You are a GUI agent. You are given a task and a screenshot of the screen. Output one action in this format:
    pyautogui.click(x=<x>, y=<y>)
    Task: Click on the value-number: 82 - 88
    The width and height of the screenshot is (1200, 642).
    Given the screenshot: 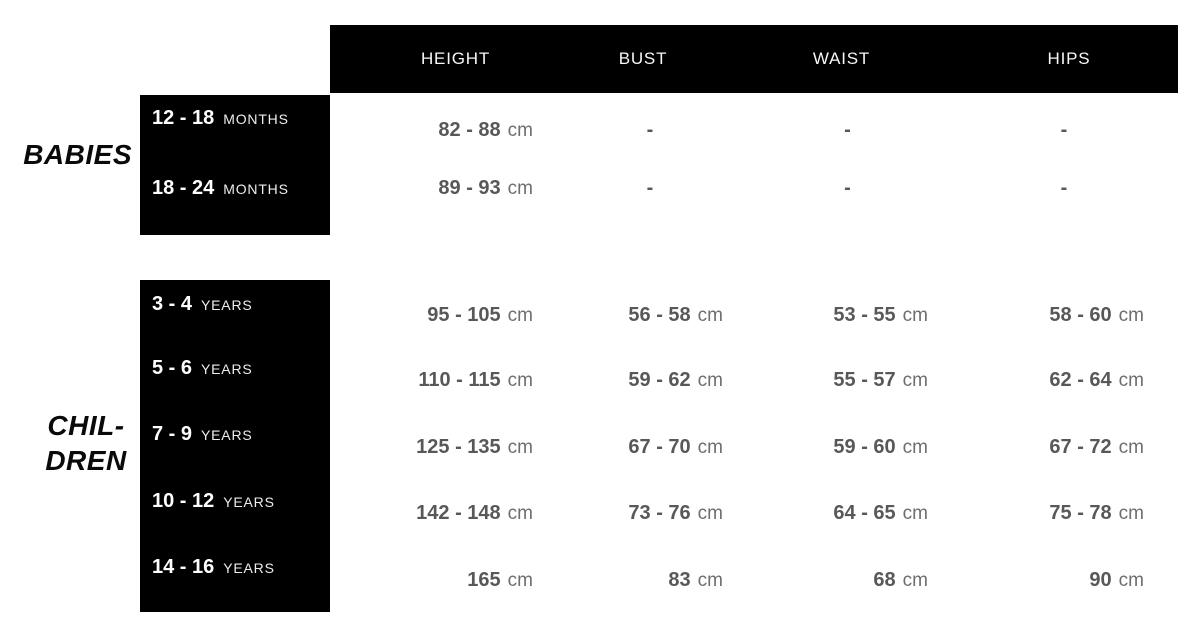 What is the action you would take?
    pyautogui.click(x=469, y=130)
    